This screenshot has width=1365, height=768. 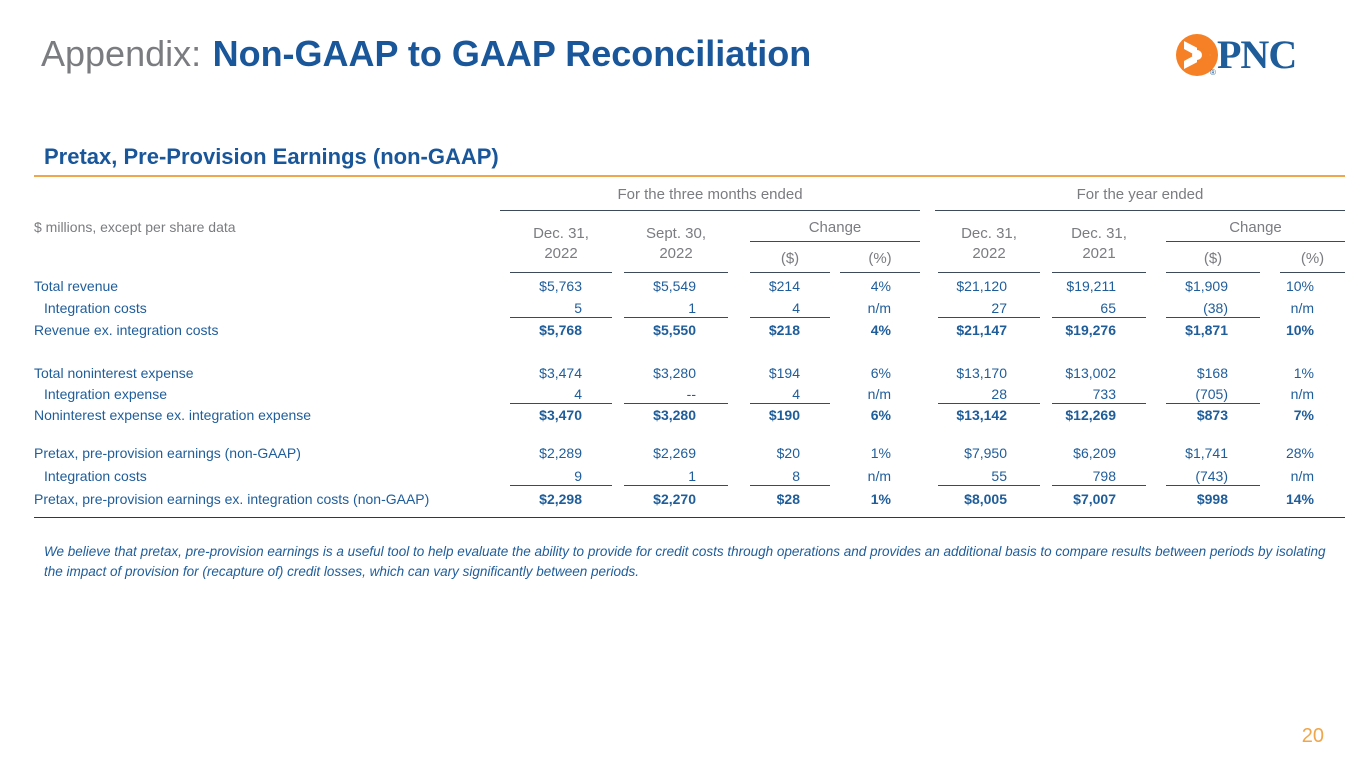 What do you see at coordinates (689, 176) in the screenshot?
I see `section-divider` at bounding box center [689, 176].